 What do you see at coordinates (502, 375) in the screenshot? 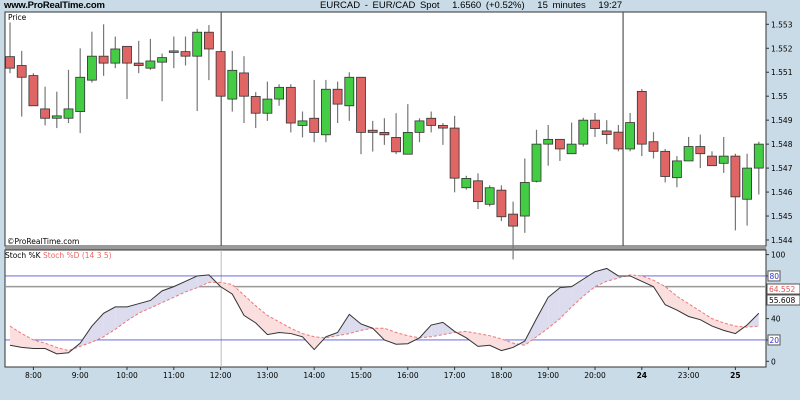
I see `time-tick-label: 18:00` at bounding box center [502, 375].